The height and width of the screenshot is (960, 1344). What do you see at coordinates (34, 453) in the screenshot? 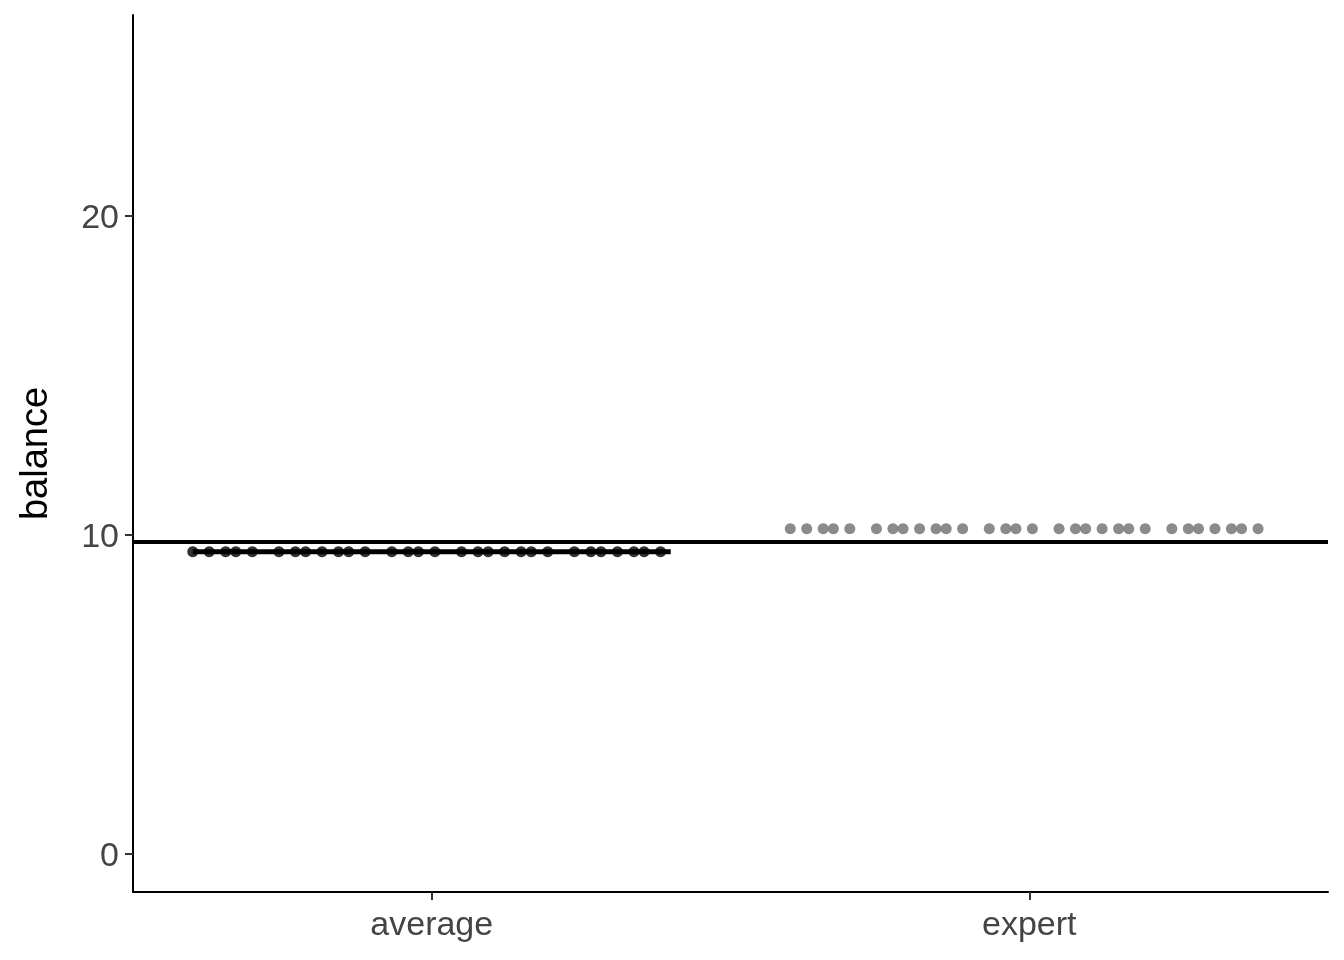
I see `y-axis-title: balance` at bounding box center [34, 453].